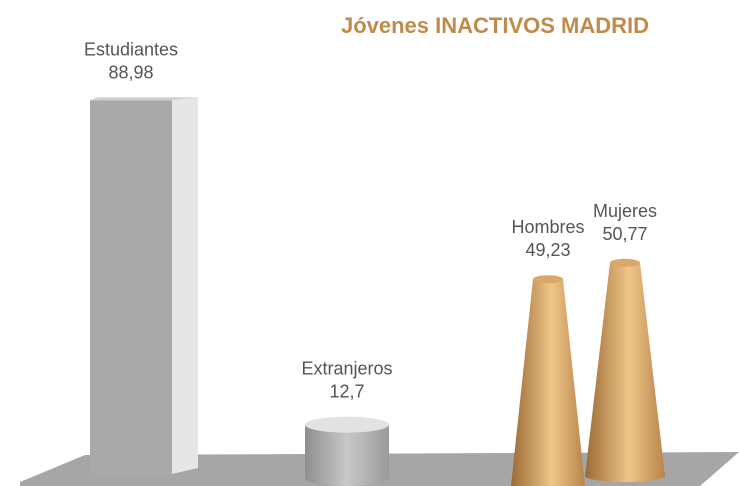 Image resolution: width=739 pixels, height=486 pixels. I want to click on category-label: Extranjeros, so click(346, 369).